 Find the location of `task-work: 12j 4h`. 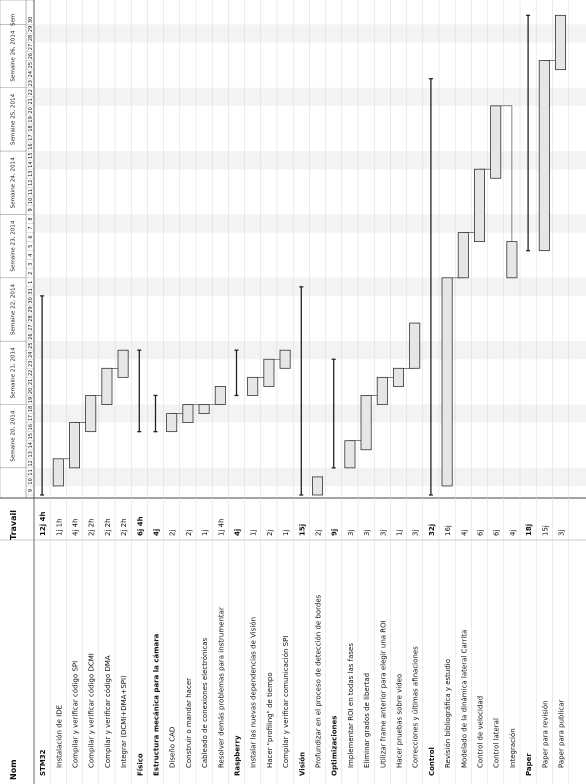

task-work: 12j 4h is located at coordinates (43, 524).